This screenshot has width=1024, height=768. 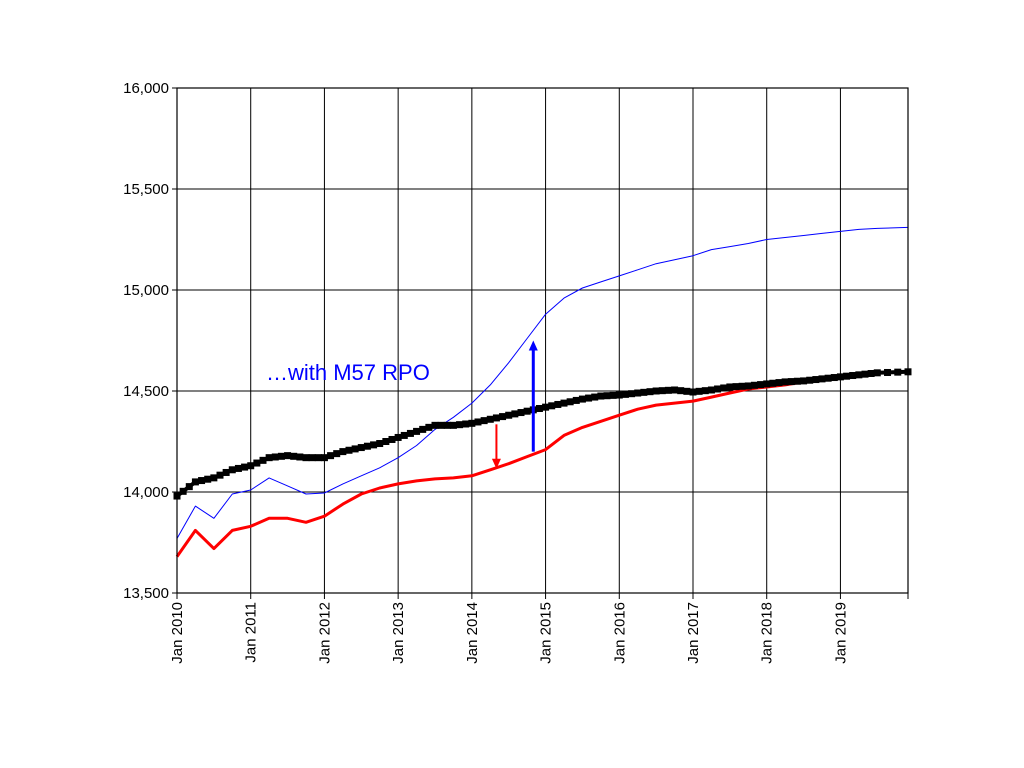 I want to click on x-tick-label: Jan 2015, so click(x=546, y=633).